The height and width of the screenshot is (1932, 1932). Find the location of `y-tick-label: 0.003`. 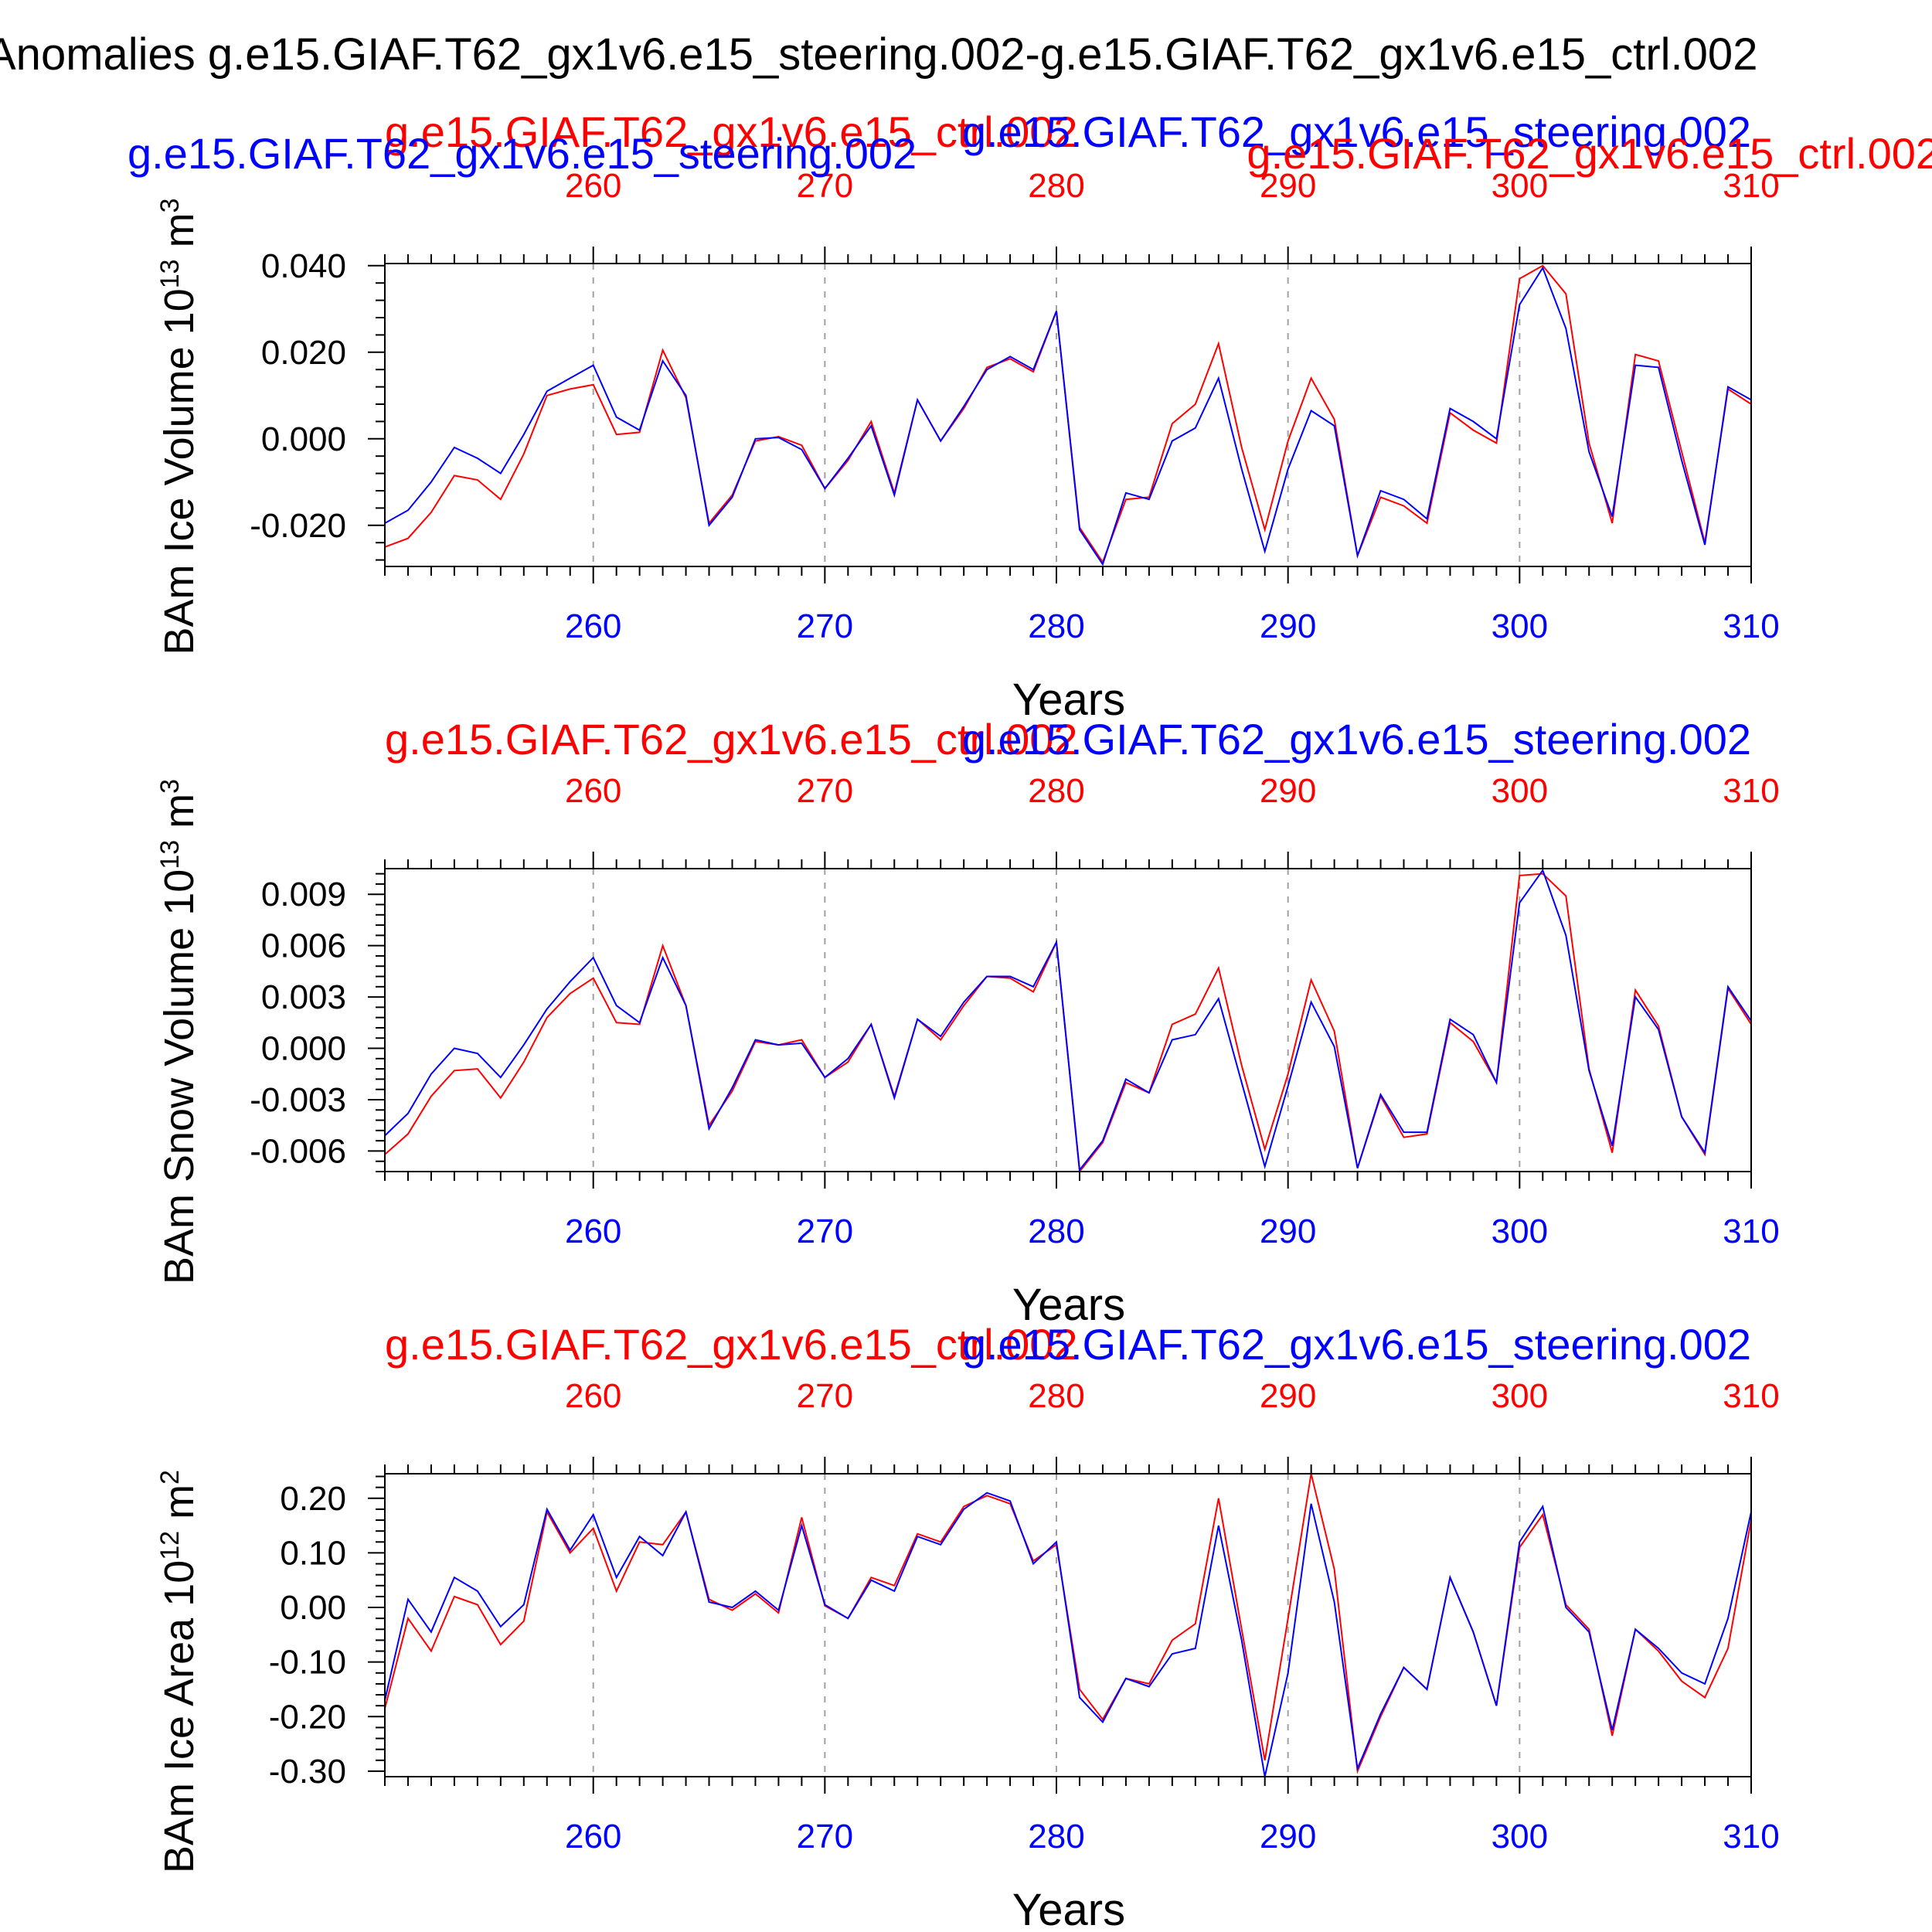

y-tick-label: 0.003 is located at coordinates (303, 997).